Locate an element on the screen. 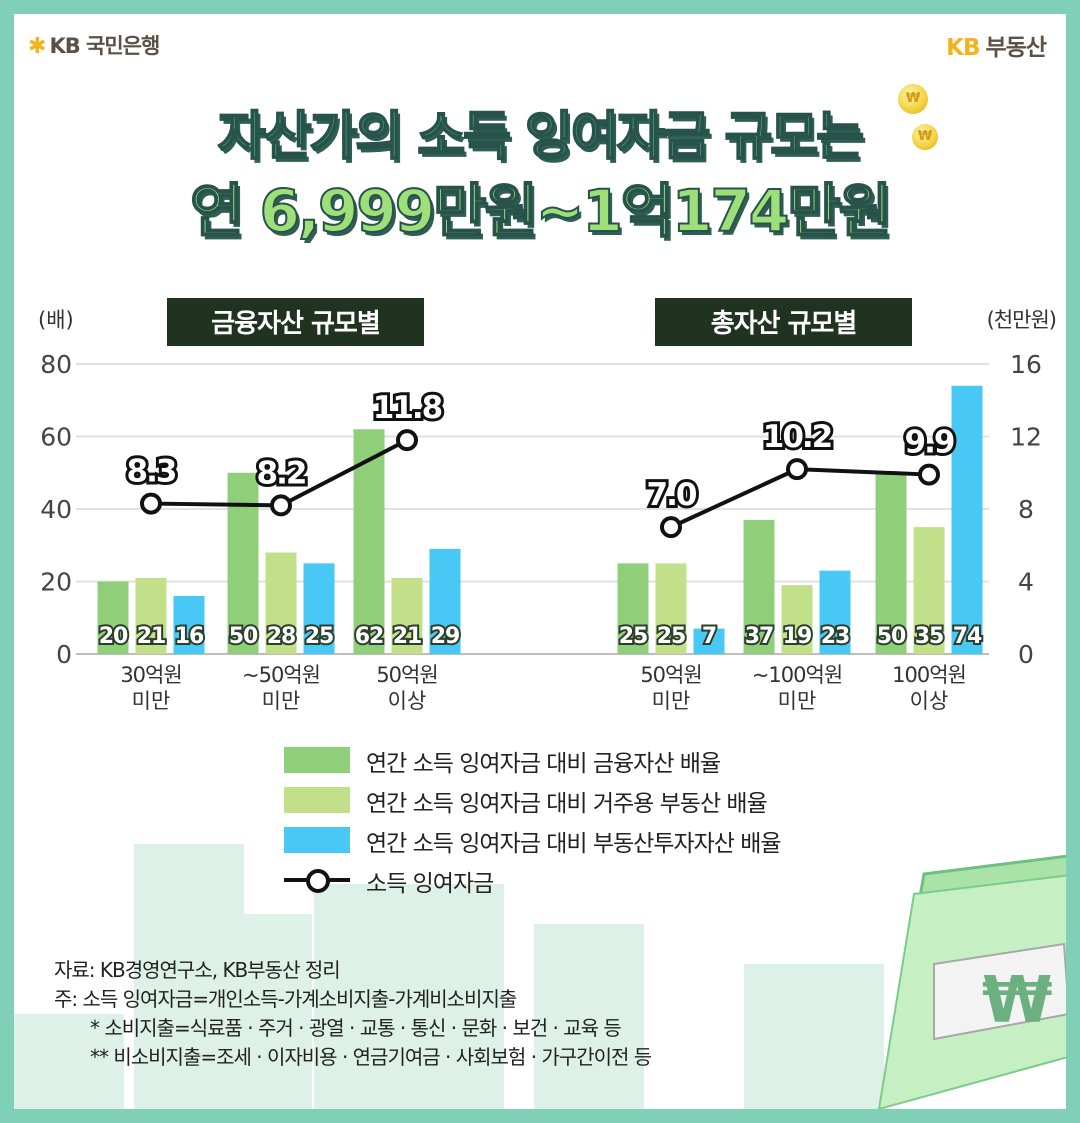  legend-label: 소득 잉여자금 is located at coordinates (430, 884).